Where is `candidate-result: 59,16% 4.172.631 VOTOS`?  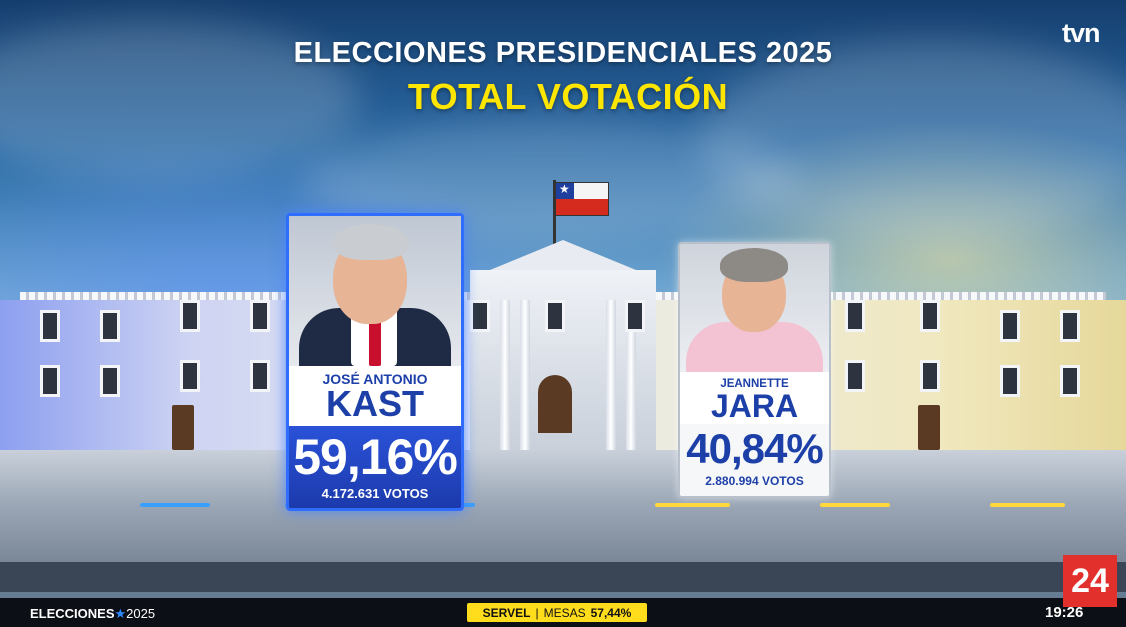 candidate-result: 59,16% 4.172.631 VOTOS is located at coordinates (375, 467).